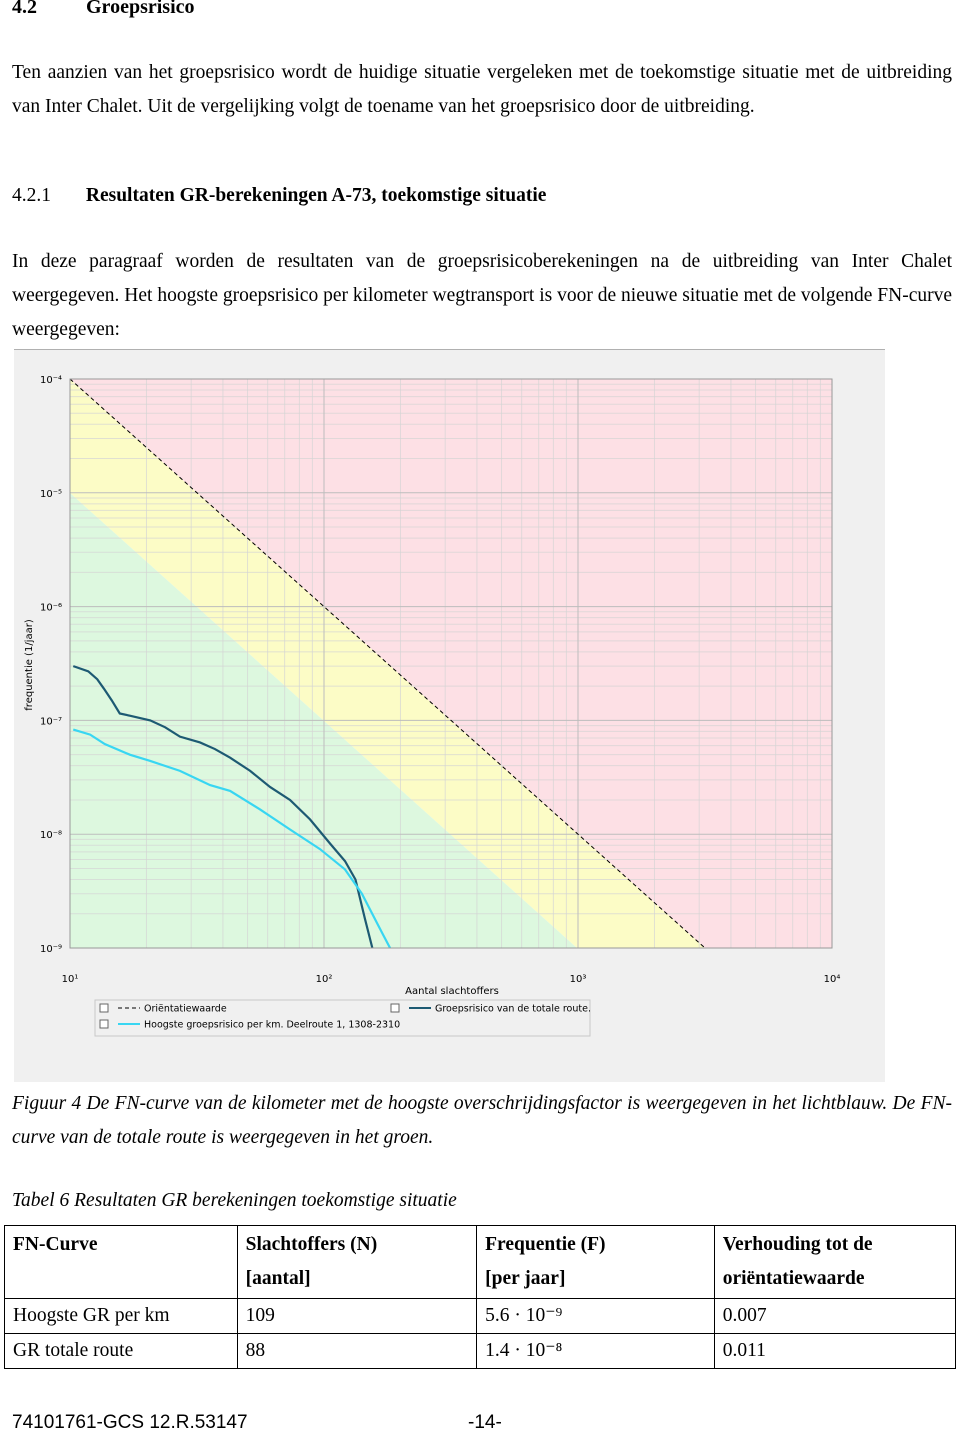  What do you see at coordinates (357, 1262) in the screenshot?
I see `header-cell: Slachtoffers (N) [aantal]` at bounding box center [357, 1262].